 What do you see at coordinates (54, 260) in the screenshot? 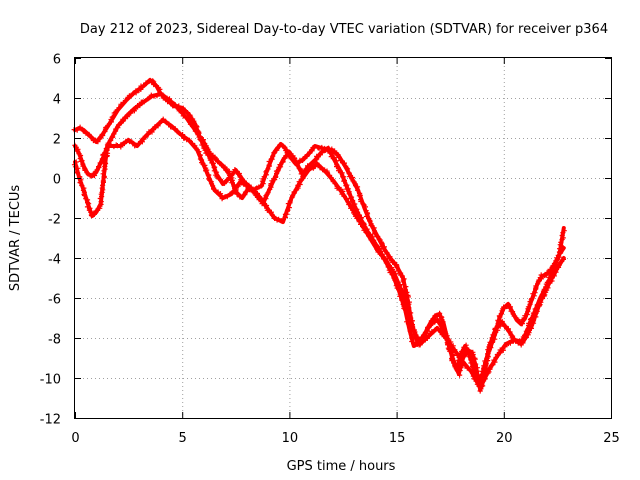
I see `y-tick-label: -4` at bounding box center [54, 260].